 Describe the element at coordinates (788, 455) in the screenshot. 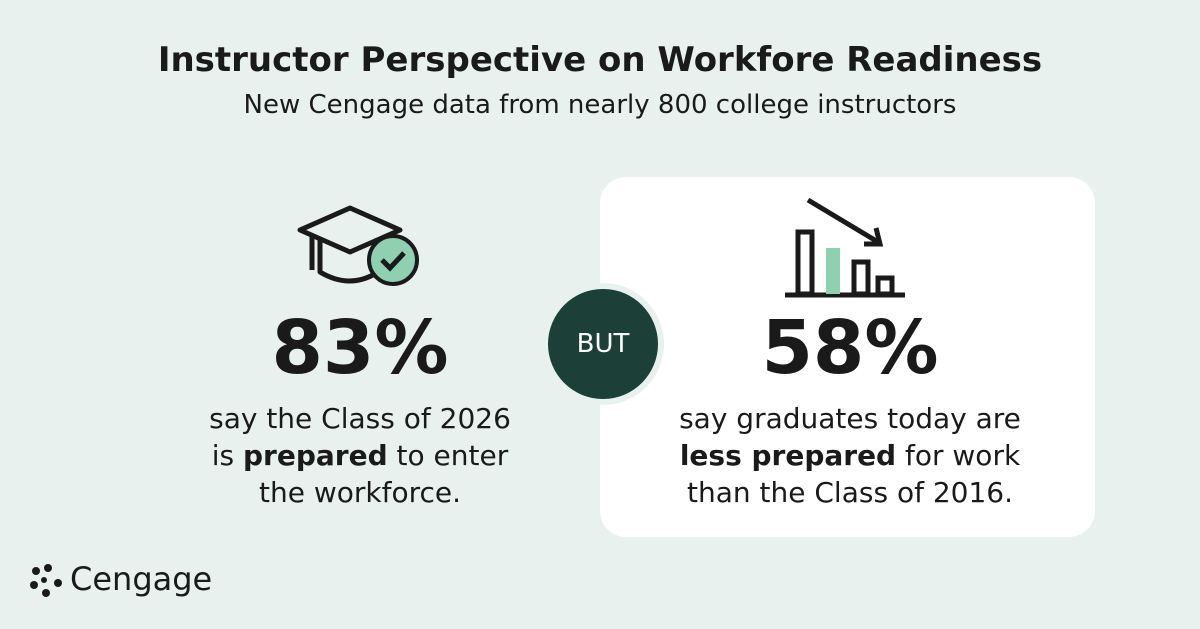

I see `bold-text: less prepared` at that location.